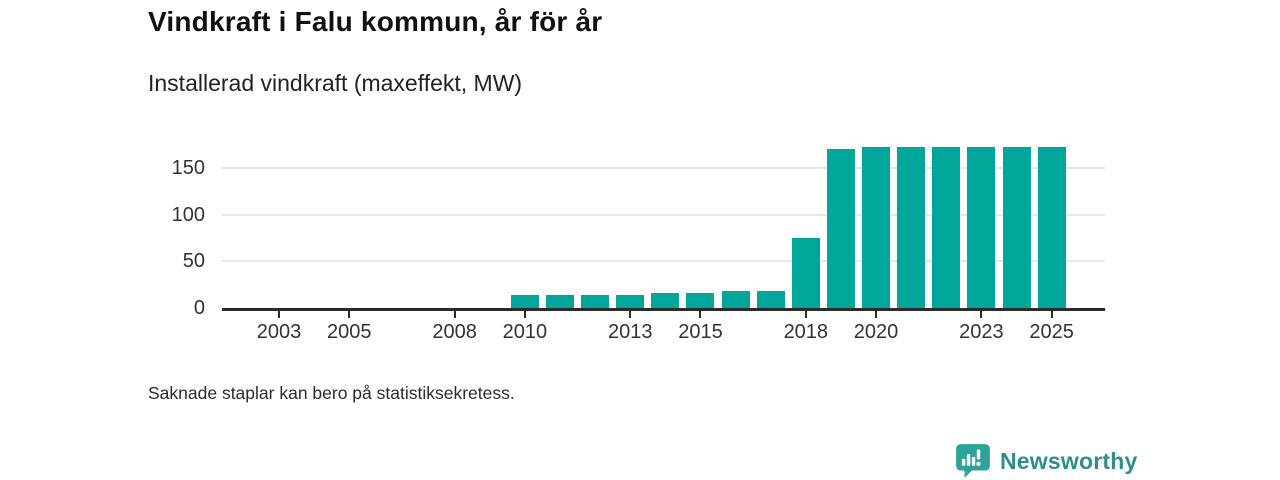 The image size is (1280, 480). Describe the element at coordinates (911, 227) in the screenshot. I see `bar-2021` at that location.